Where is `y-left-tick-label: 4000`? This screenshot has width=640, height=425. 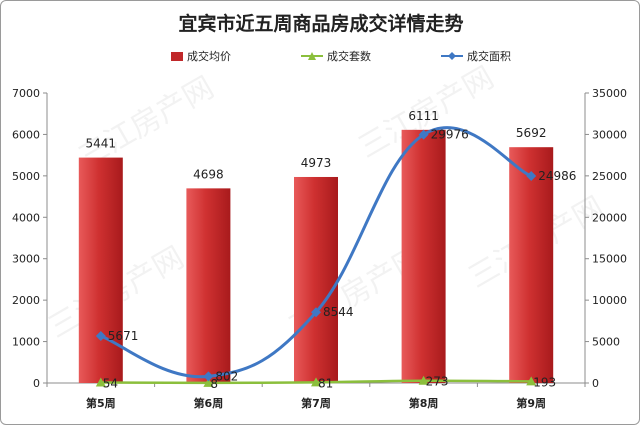 y-left-tick-label: 4000 is located at coordinates (26, 217).